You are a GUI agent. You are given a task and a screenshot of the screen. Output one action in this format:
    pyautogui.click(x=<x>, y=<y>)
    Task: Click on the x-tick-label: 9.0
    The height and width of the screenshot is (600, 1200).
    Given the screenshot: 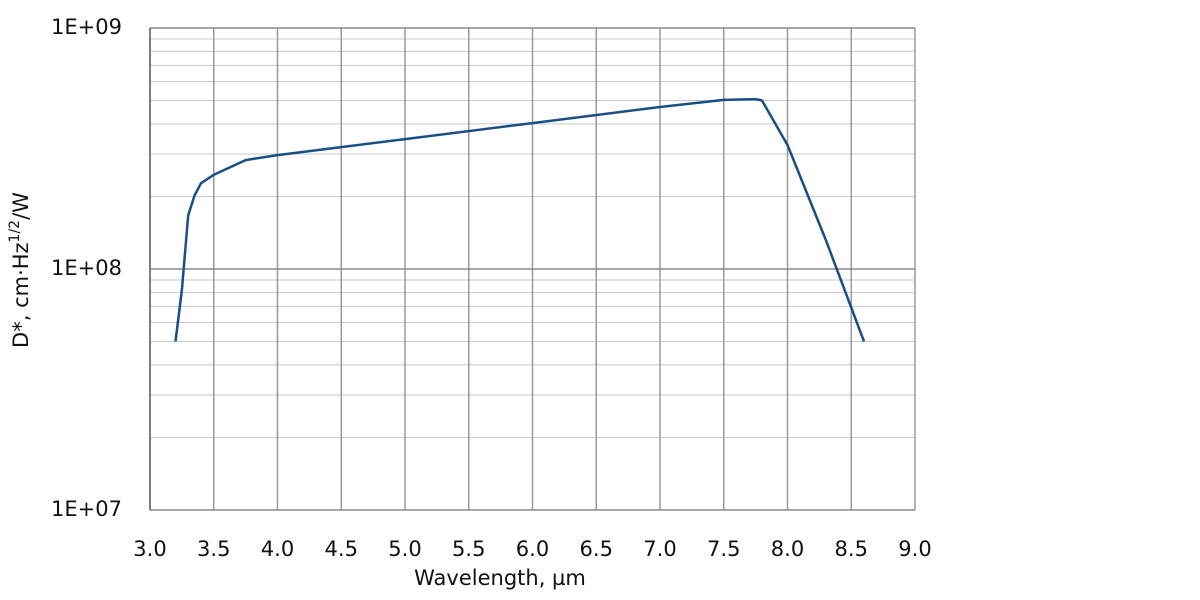 What is the action you would take?
    pyautogui.click(x=914, y=549)
    